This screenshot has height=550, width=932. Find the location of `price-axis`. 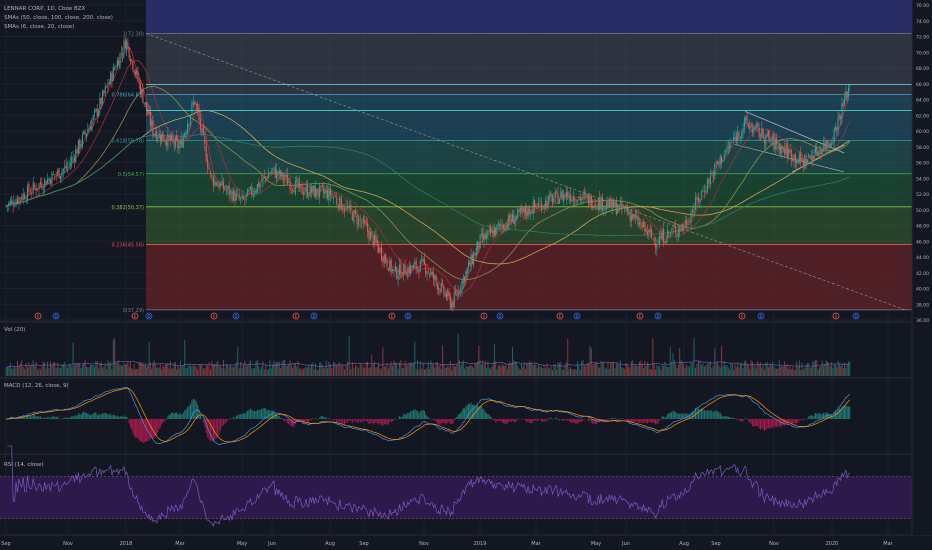

price-axis is located at coordinates (922, 267).